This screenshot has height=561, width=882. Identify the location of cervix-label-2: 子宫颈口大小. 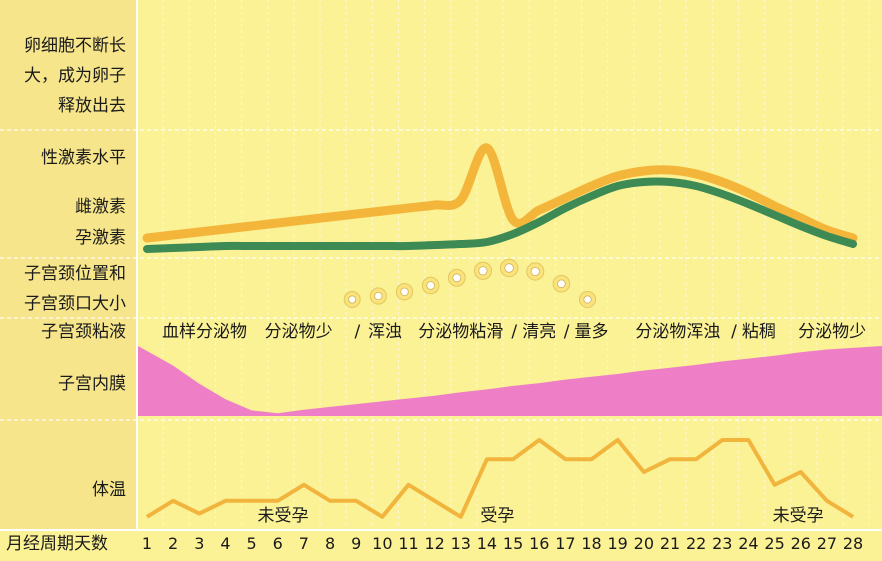
(75, 304).